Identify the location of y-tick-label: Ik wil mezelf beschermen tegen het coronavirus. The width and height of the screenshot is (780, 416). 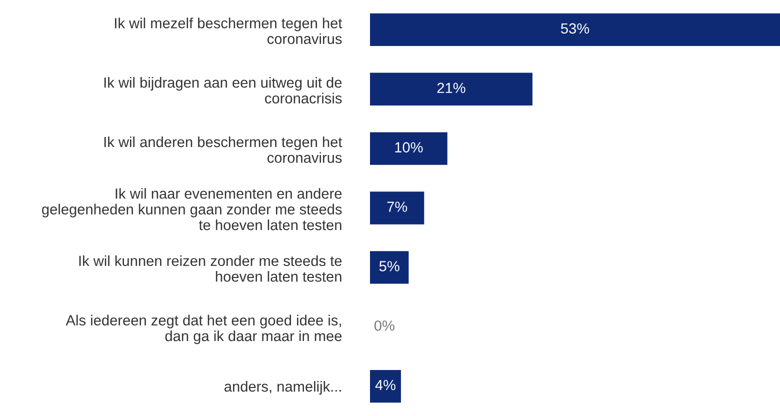
(228, 31).